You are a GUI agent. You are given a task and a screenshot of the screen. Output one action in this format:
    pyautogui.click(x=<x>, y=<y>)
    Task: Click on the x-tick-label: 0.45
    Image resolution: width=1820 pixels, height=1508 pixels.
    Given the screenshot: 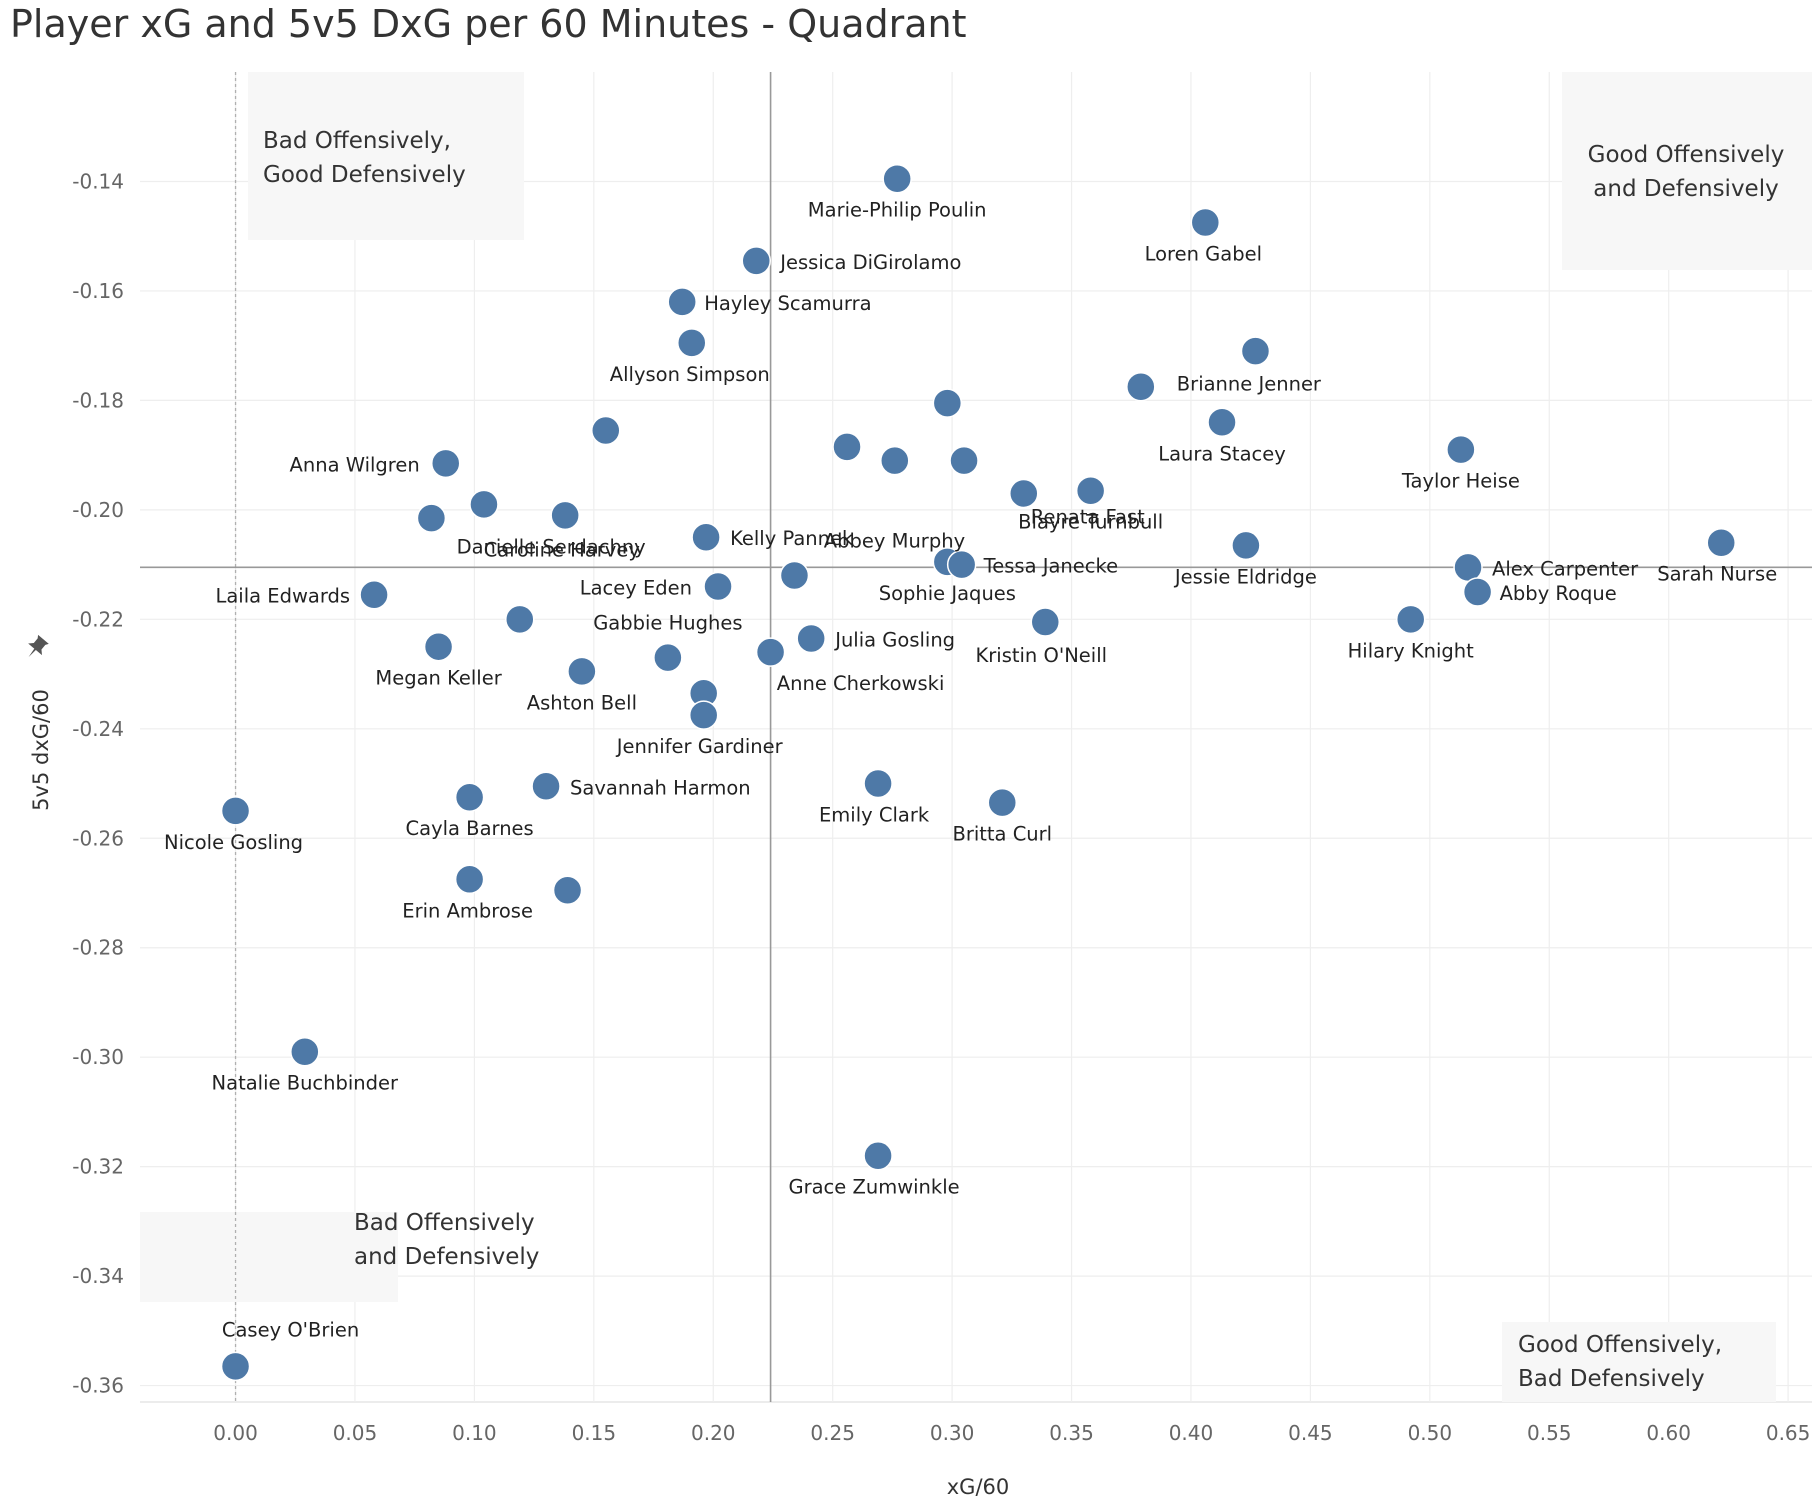 What is the action you would take?
    pyautogui.click(x=1310, y=1433)
    